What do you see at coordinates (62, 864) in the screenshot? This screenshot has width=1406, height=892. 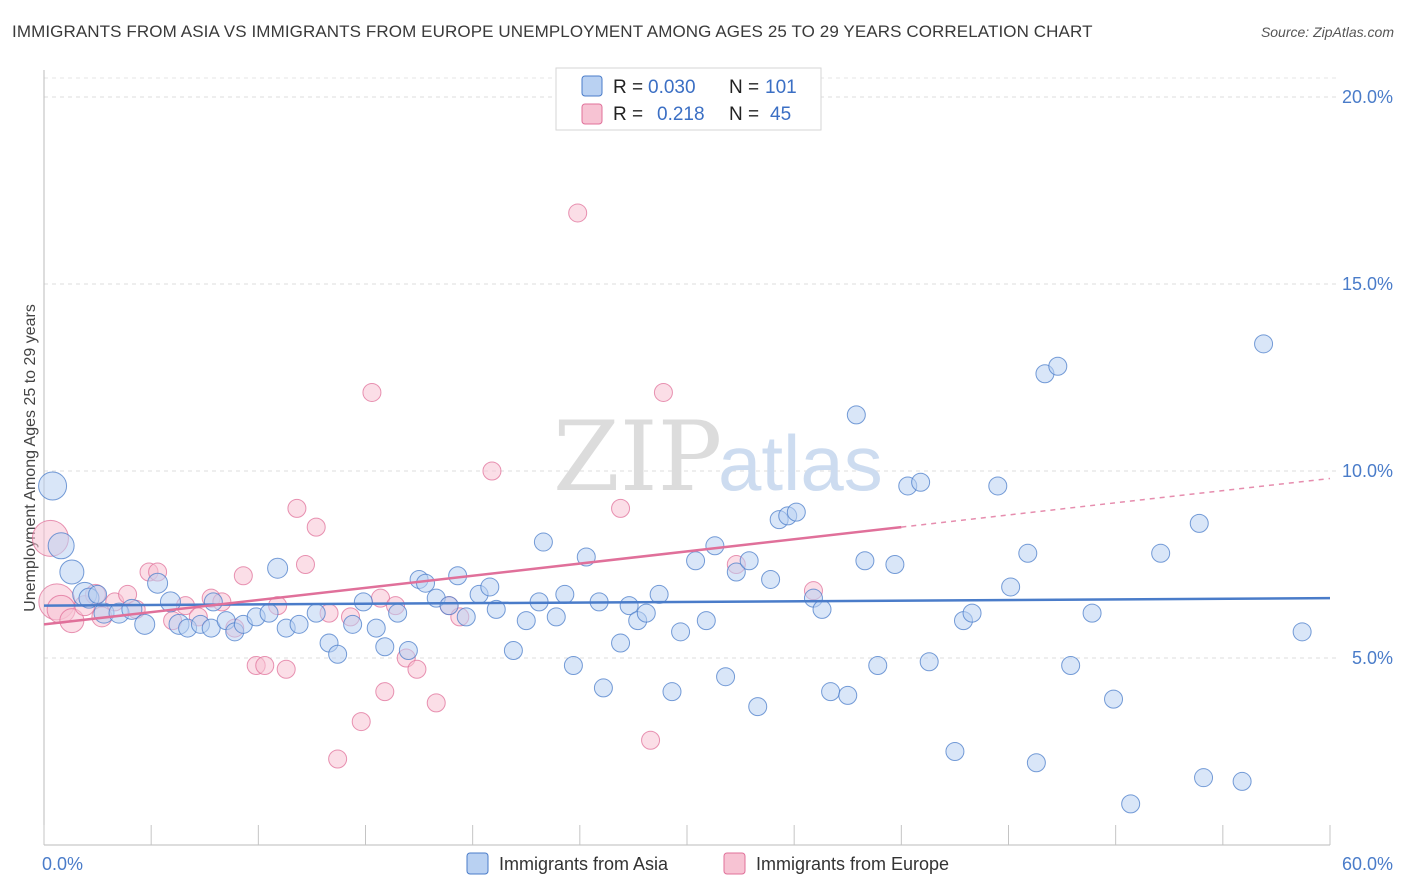 I see `x-tick-label-0: 0.0%` at bounding box center [62, 864].